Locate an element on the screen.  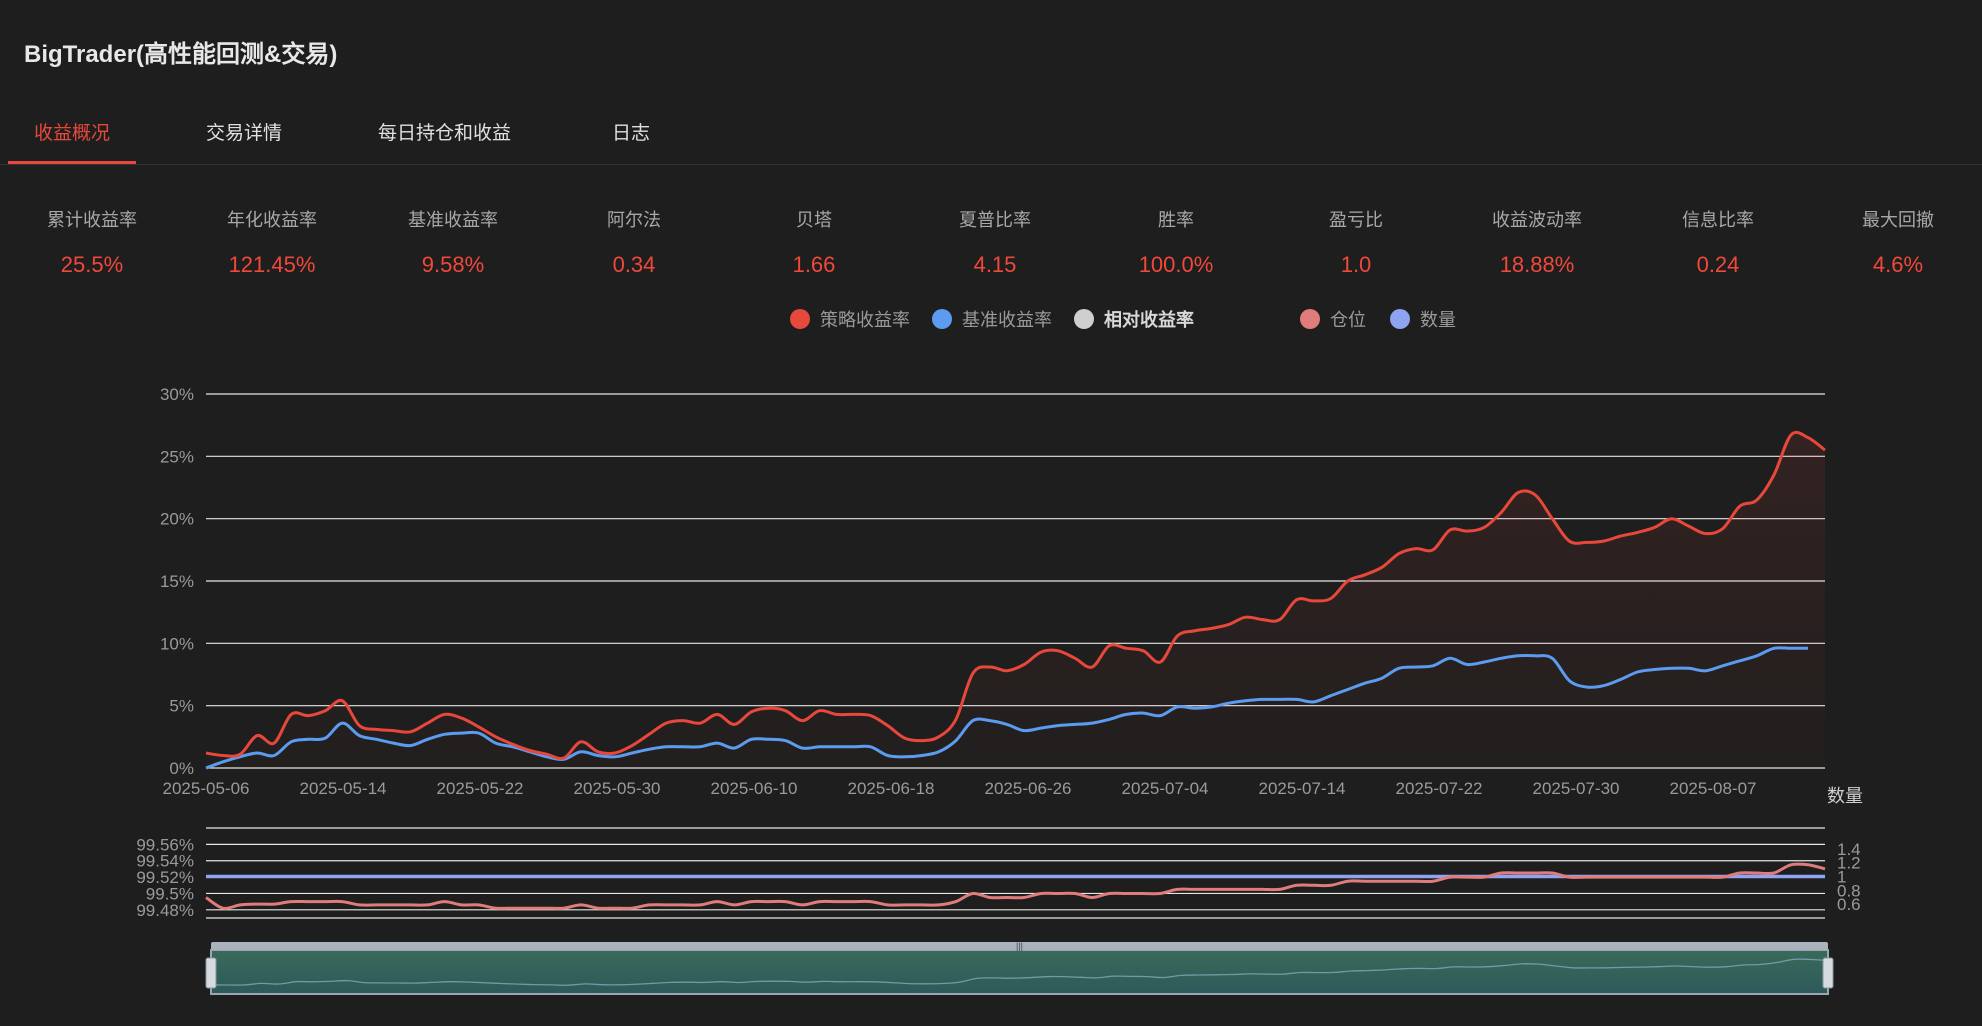
y-left-tick-label: 99.48% is located at coordinates (165, 910).